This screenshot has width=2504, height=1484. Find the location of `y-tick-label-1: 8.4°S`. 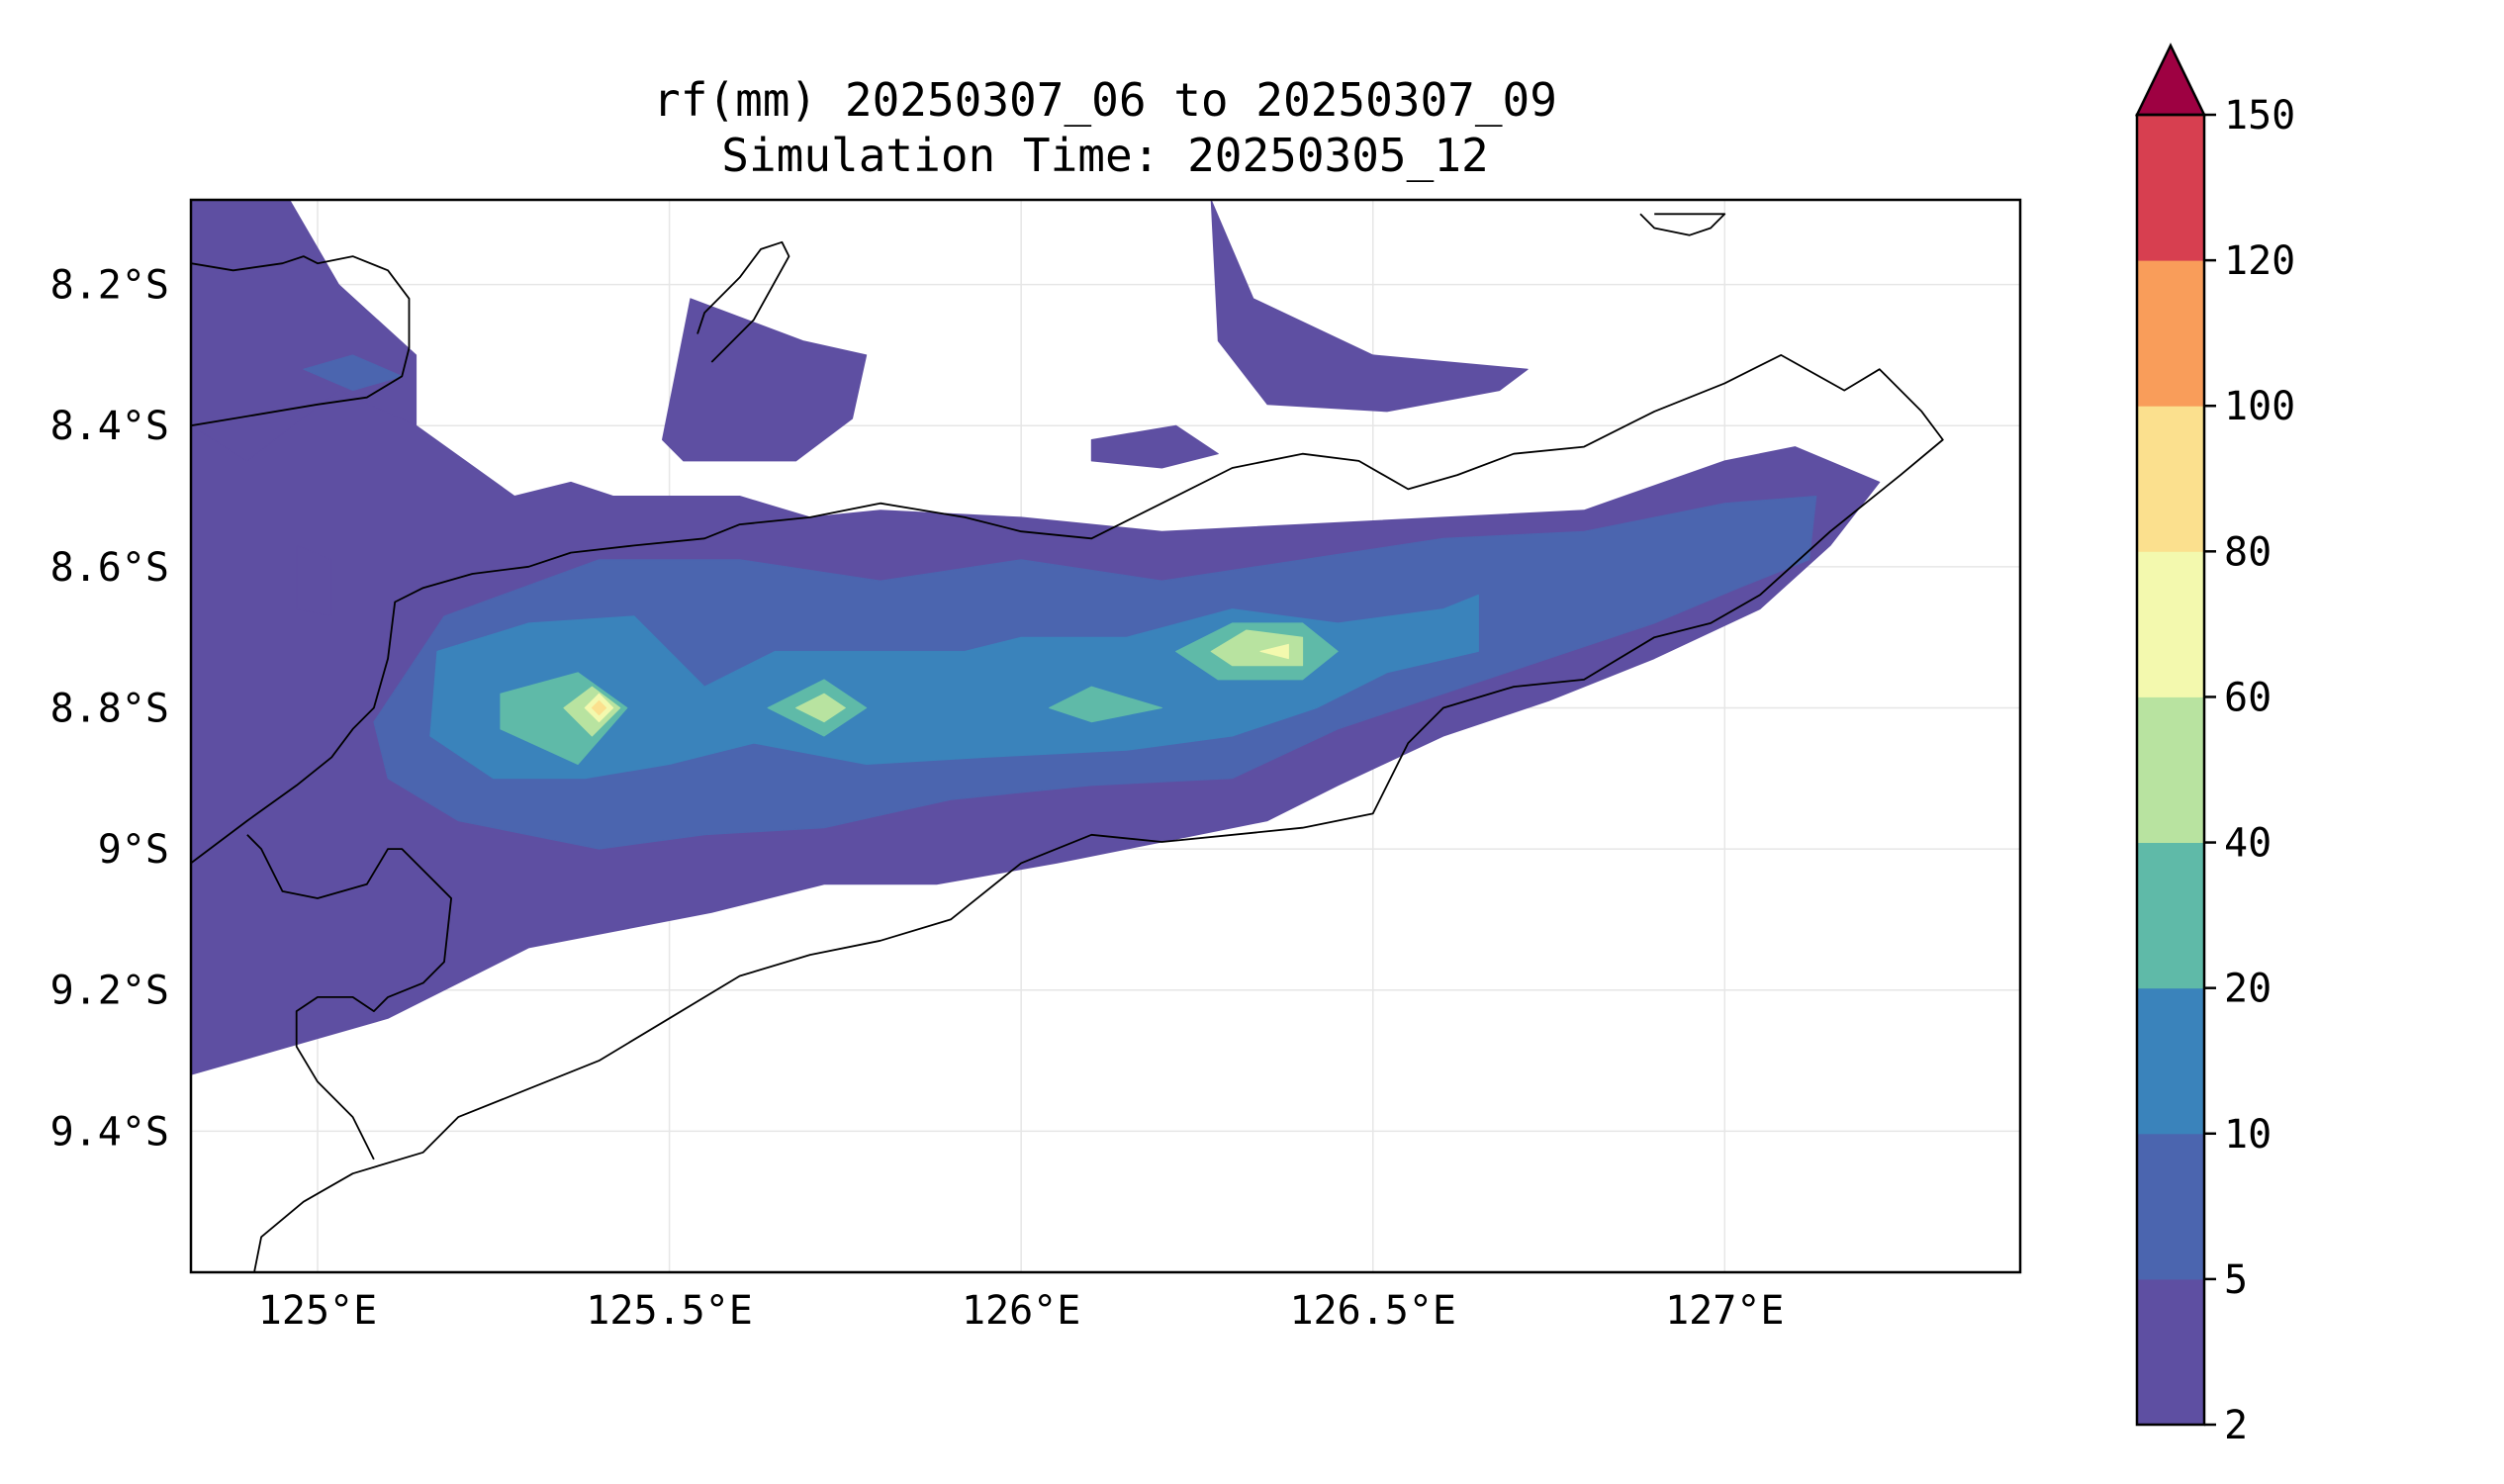

y-tick-label-1: 8.4°S is located at coordinates (109, 426).